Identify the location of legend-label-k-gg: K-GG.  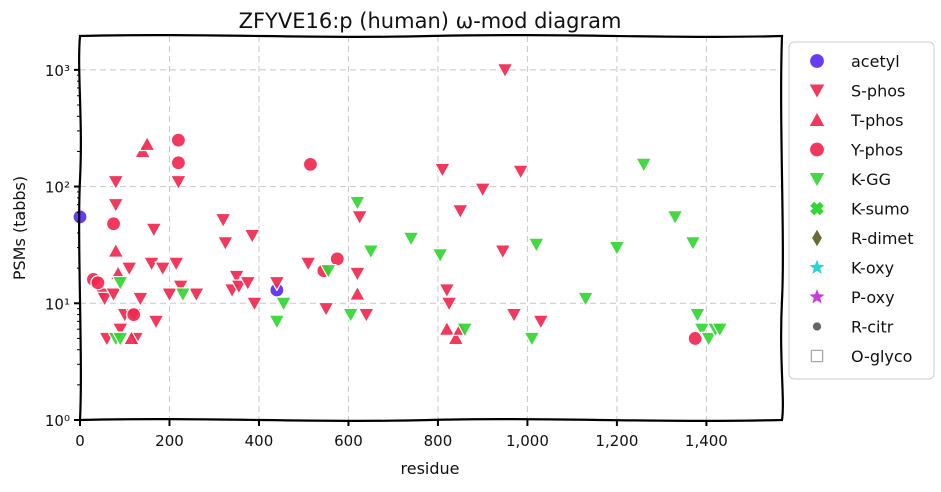
(871, 179).